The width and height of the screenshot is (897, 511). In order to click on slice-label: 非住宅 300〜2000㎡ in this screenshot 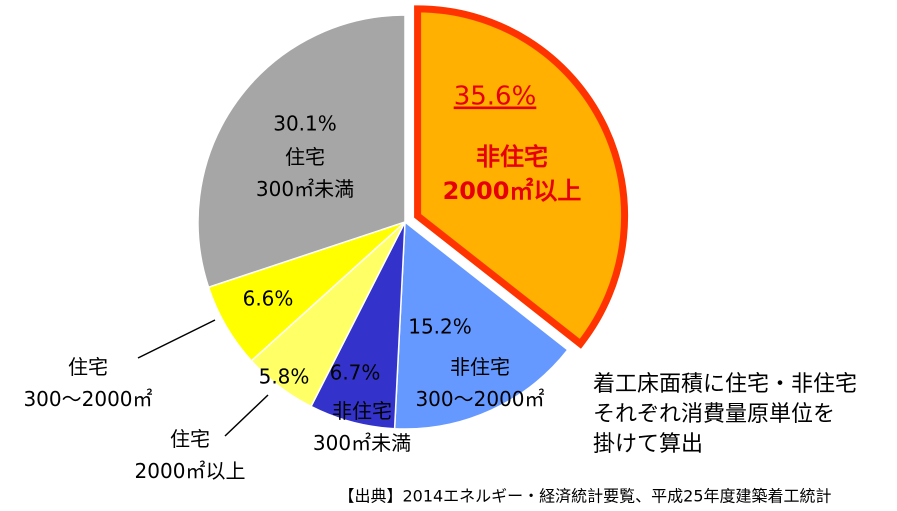, I will do `click(479, 383)`.